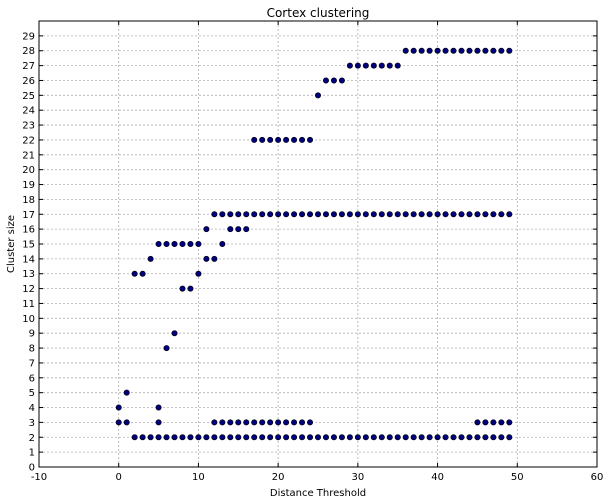 This screenshot has height=504, width=610. I want to click on x-tick-label: 40, so click(437, 477).